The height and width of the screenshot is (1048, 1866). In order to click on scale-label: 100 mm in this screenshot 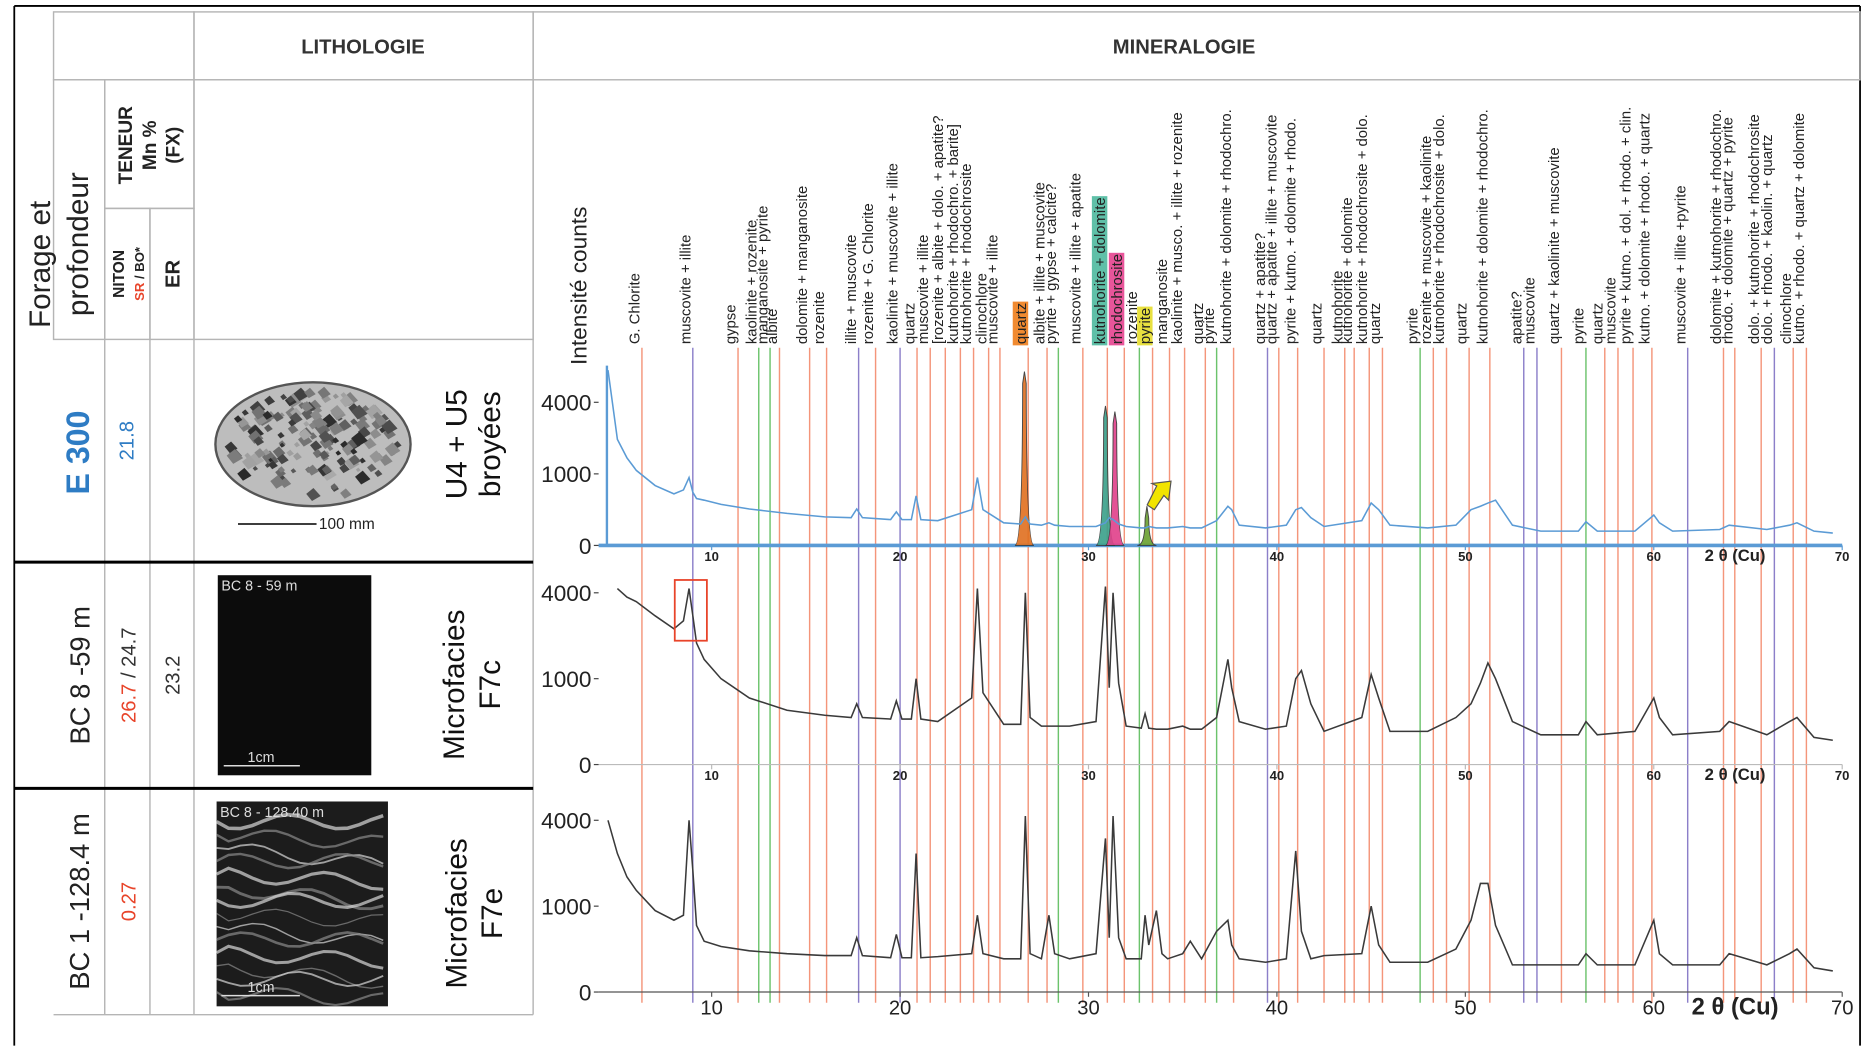, I will do `click(347, 524)`.